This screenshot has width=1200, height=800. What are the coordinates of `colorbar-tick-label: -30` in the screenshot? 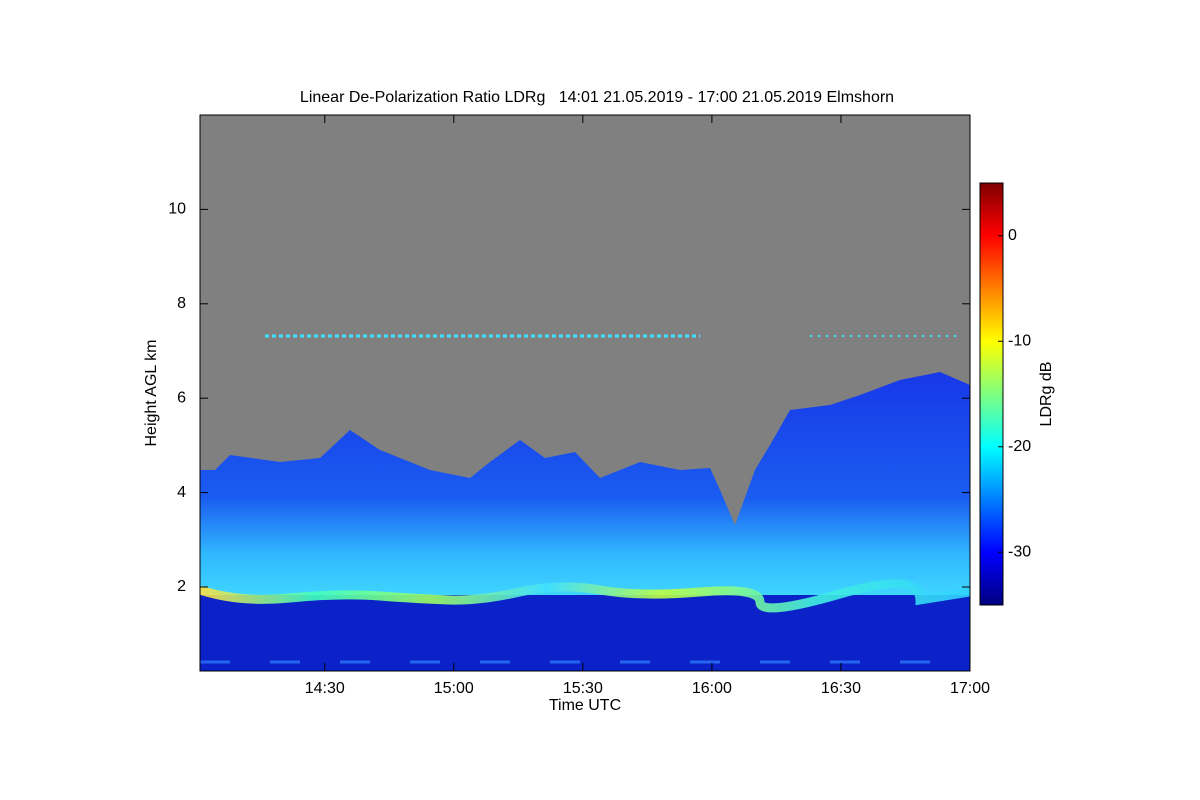 It's located at (1019, 551).